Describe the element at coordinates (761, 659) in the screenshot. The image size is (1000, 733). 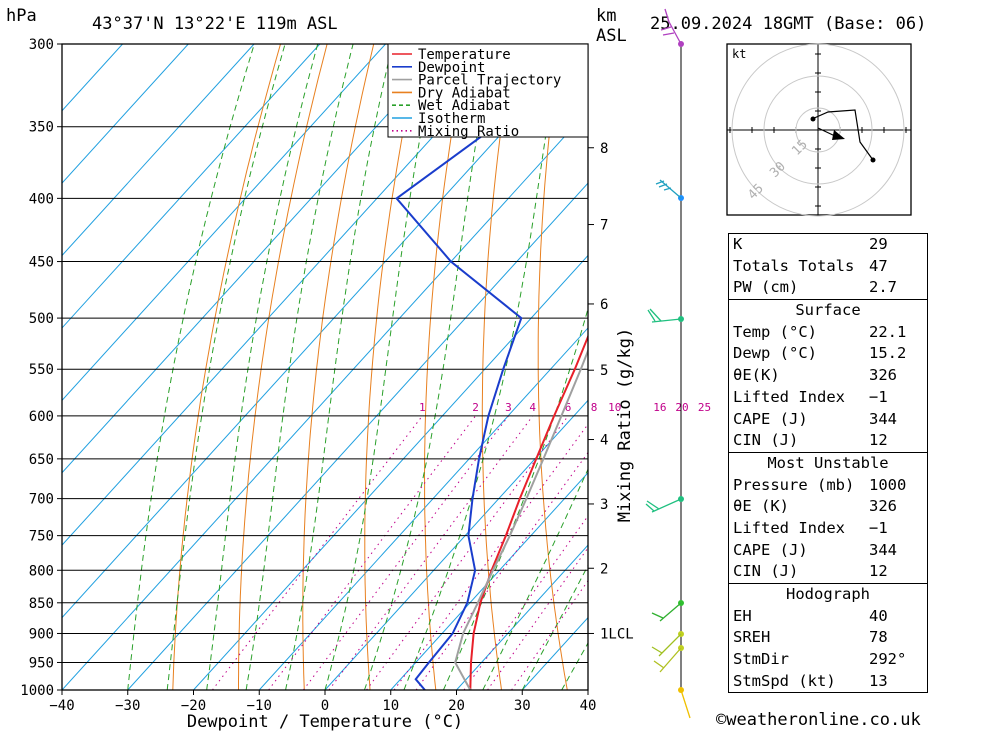
I see `index-label: StmDir` at that location.